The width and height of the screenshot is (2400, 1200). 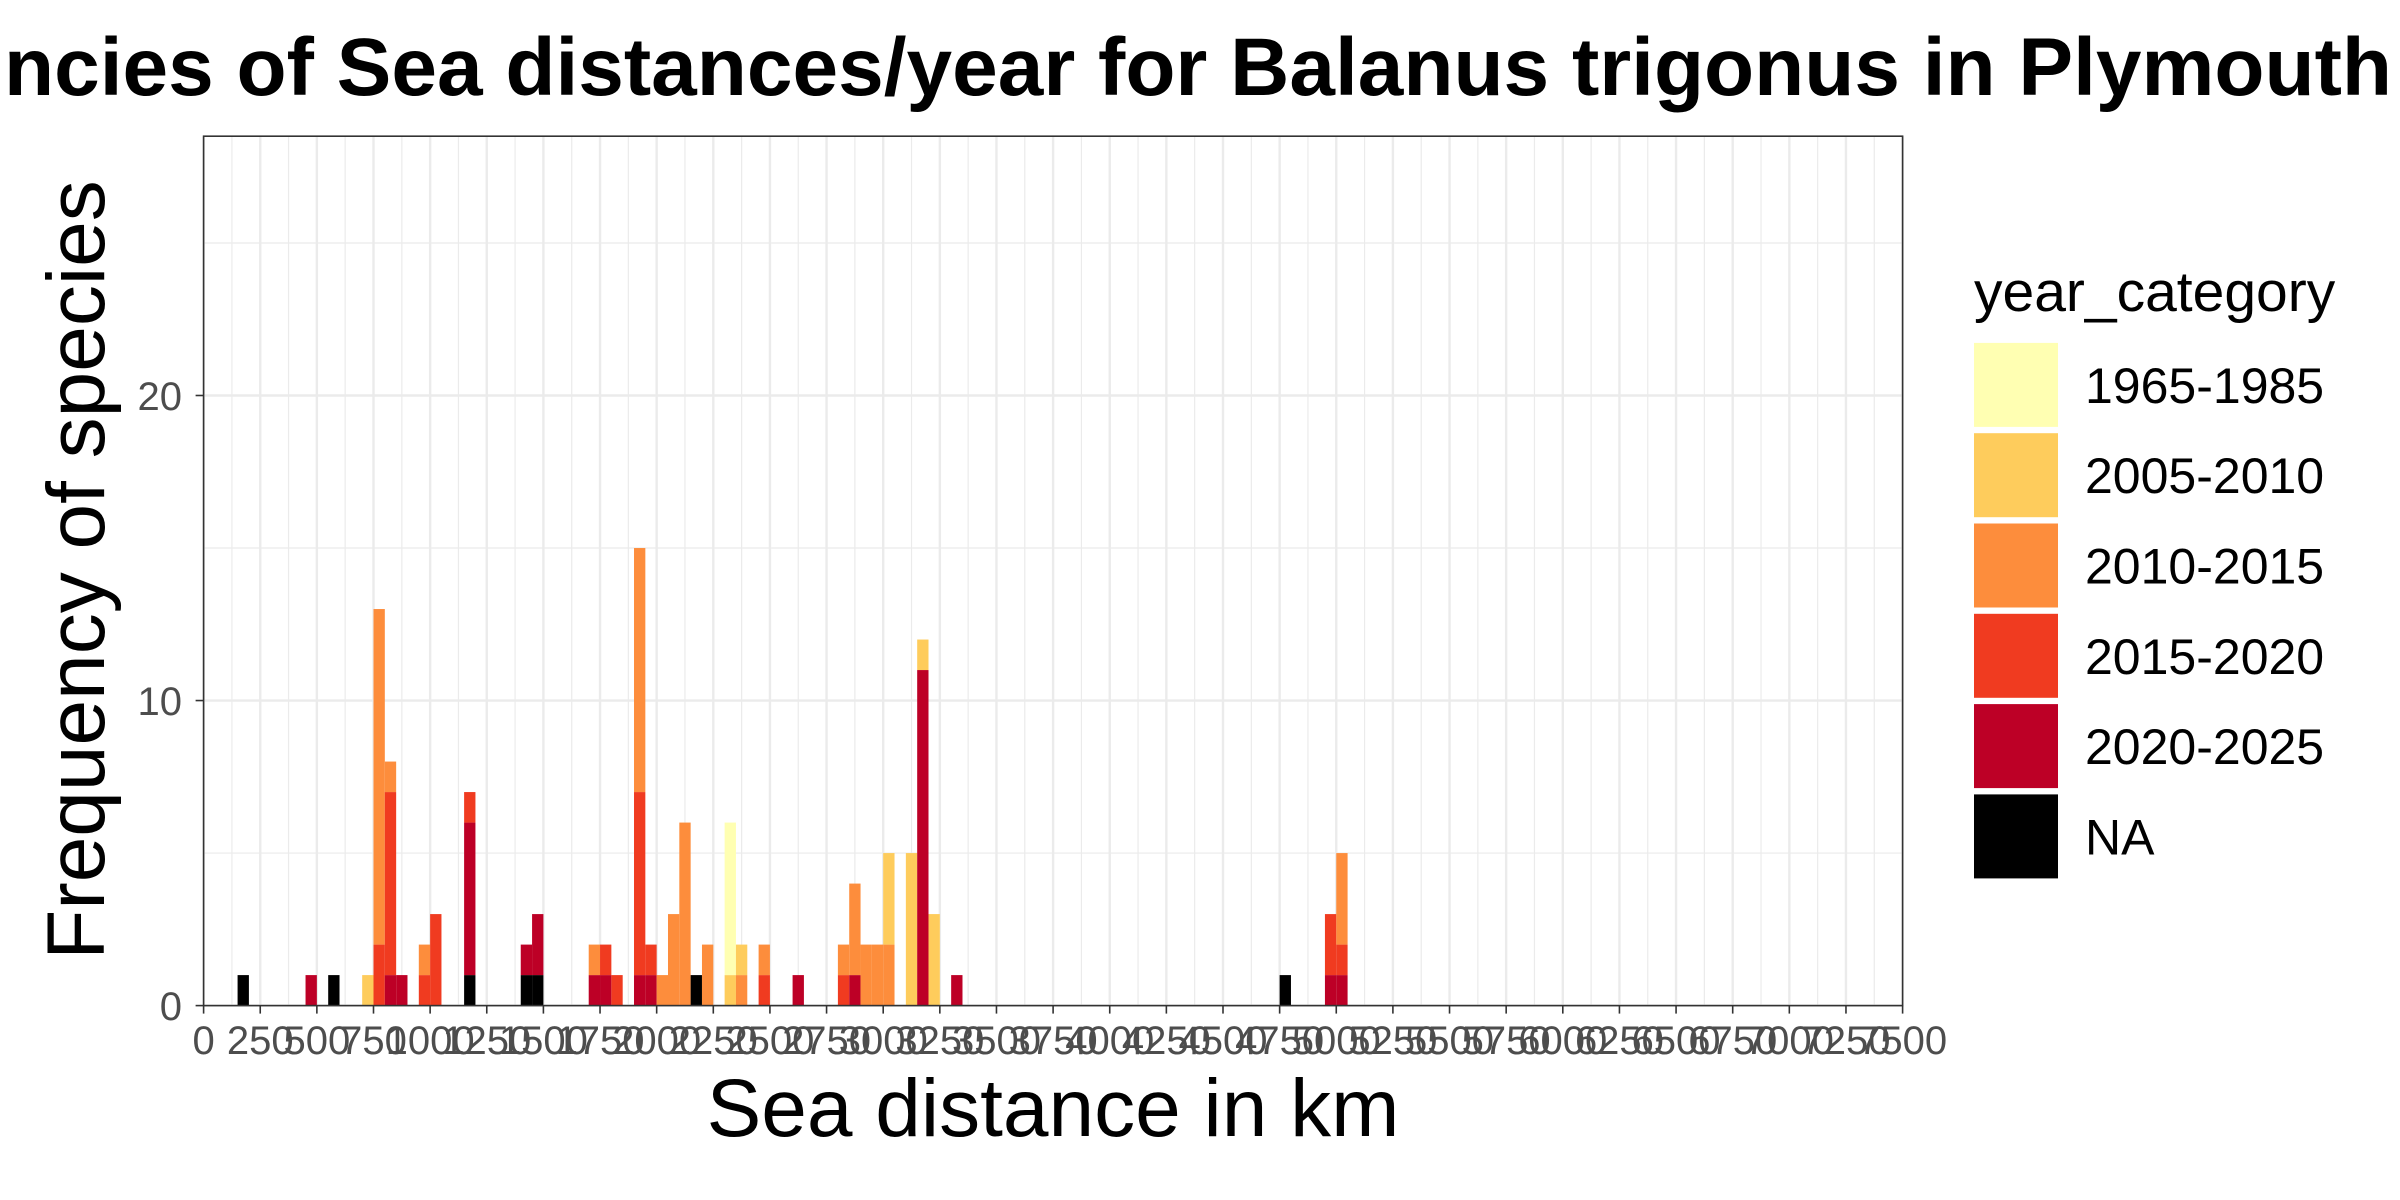 I want to click on x-tick-label: 4000, so click(x=1109, y=1041).